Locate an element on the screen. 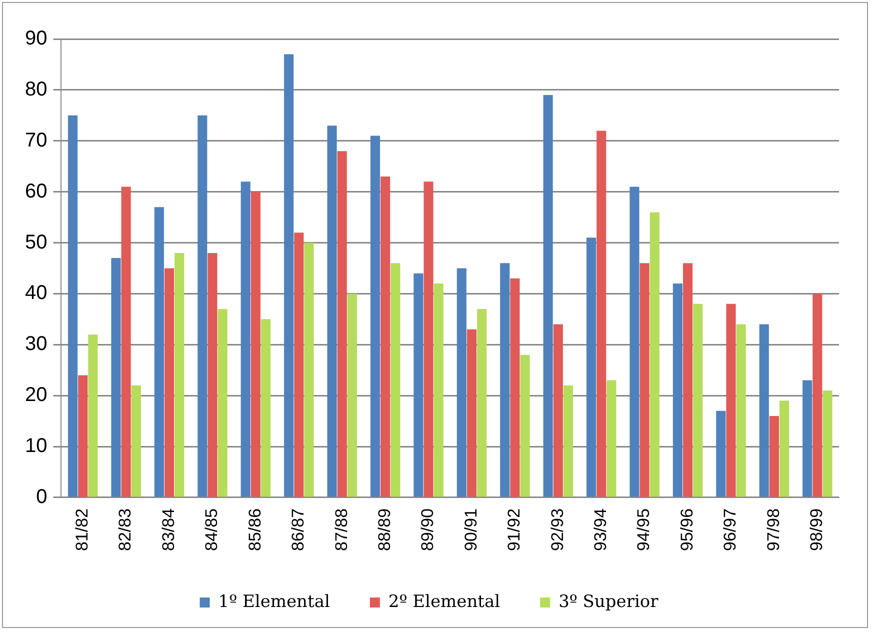  y-tick-label: 80 is located at coordinates (36, 89).